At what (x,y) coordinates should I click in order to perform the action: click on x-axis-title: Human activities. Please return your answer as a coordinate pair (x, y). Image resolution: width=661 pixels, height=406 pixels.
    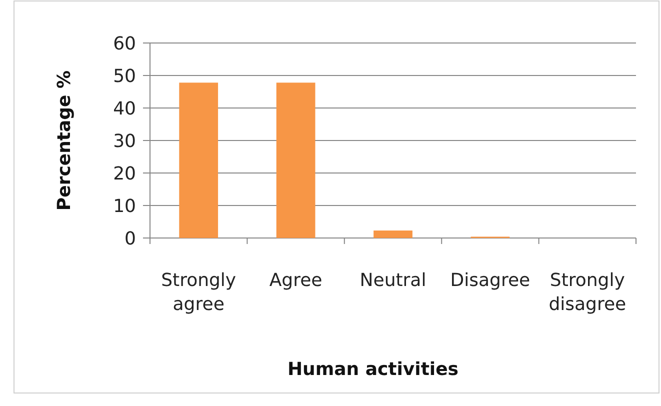
    Looking at the image, I should click on (373, 369).